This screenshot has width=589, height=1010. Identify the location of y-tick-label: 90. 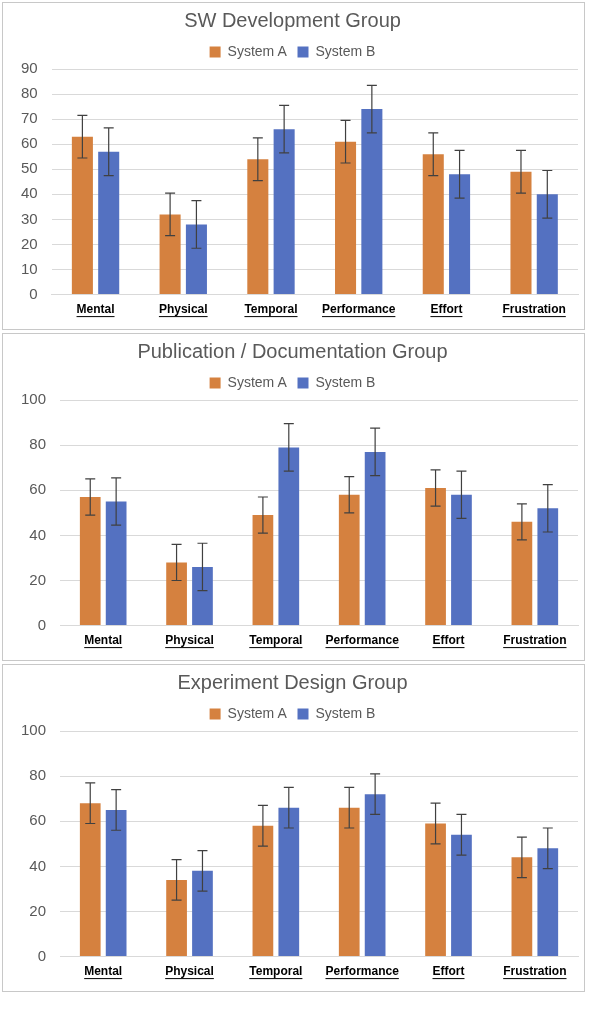
(29, 68).